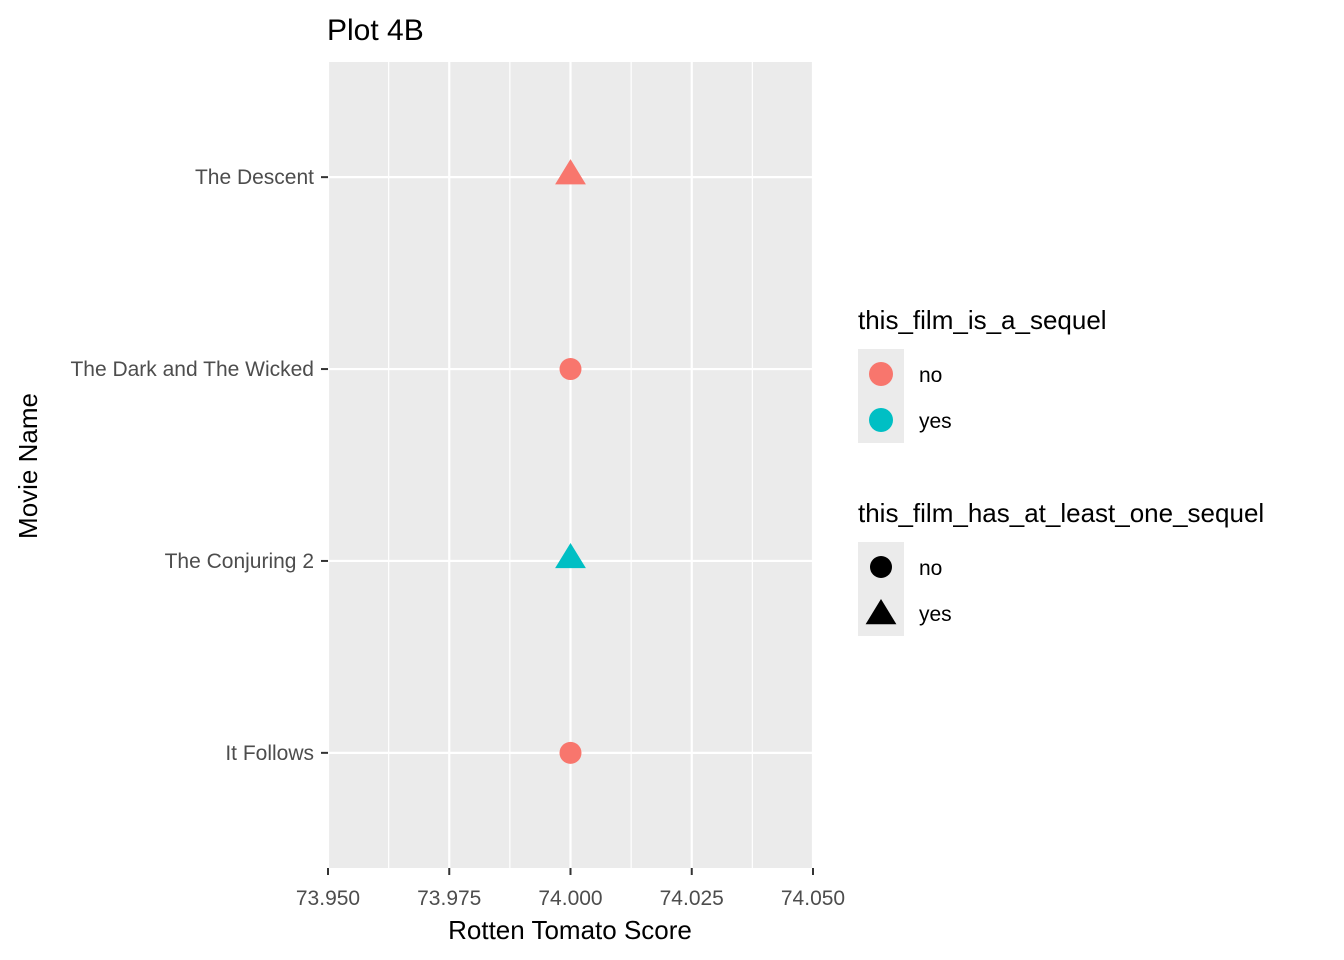  I want to click on legend-title: this_film_is_a_sequel, so click(982, 320).